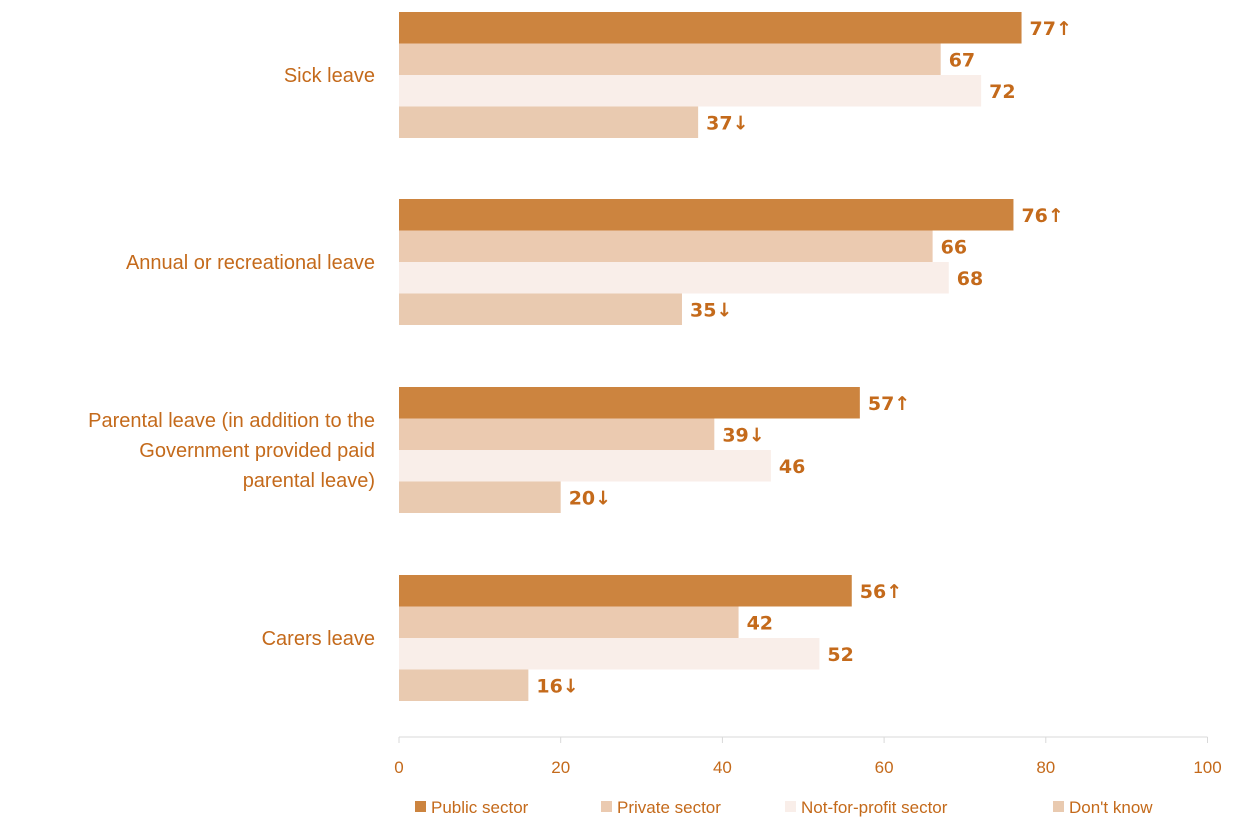 The height and width of the screenshot is (822, 1242). I want to click on category-label-line: Sick leave, so click(329, 76).